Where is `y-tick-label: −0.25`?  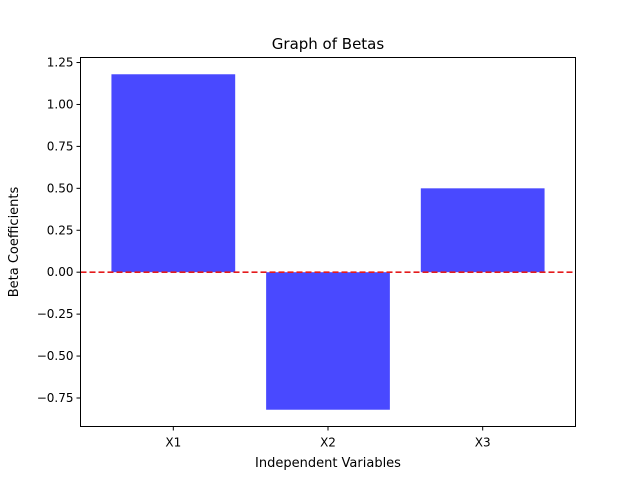 y-tick-label: −0.25 is located at coordinates (55, 314).